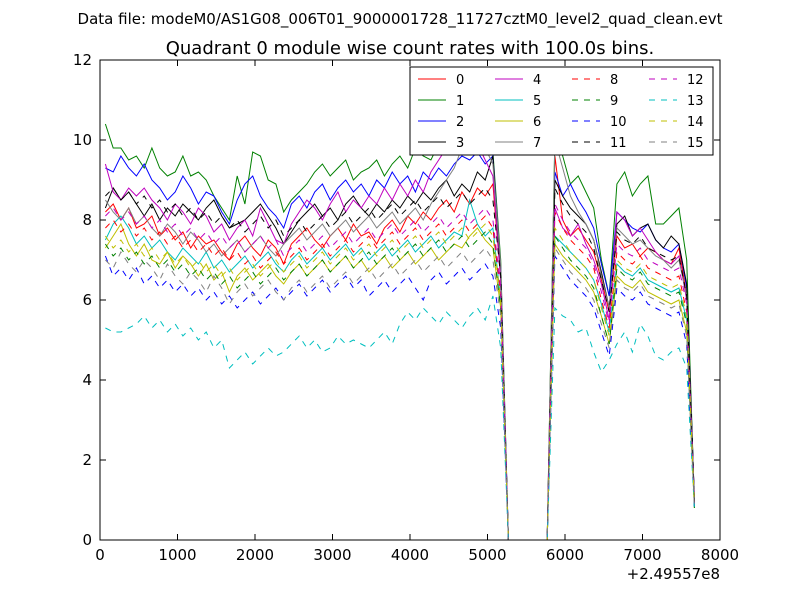 This screenshot has width=800, height=600. I want to click on y-tick-label: 4, so click(87, 380).